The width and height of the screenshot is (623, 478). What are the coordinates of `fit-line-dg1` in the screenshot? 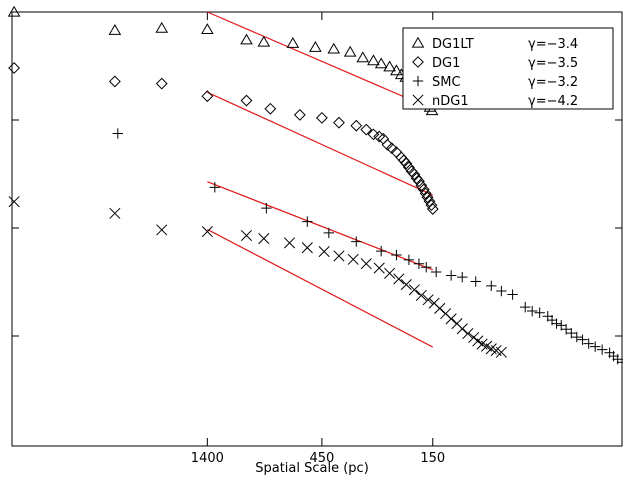 It's located at (320, 143).